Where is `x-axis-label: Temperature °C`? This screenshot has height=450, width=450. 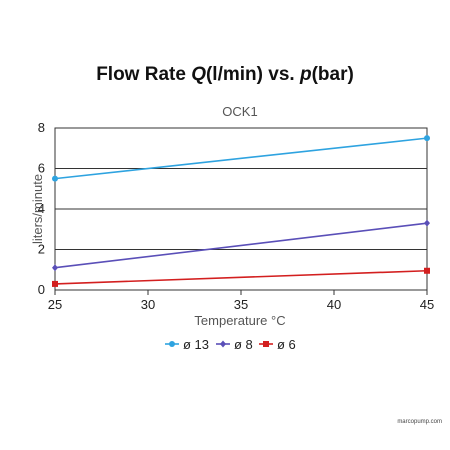
x-axis-label: Temperature °C is located at coordinates (239, 320).